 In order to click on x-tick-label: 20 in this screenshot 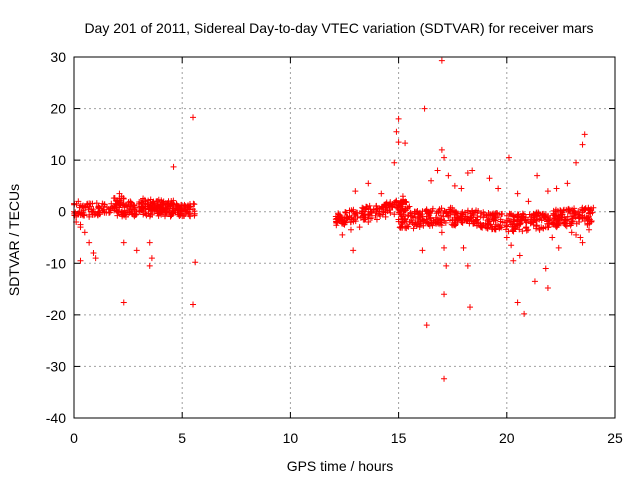, I will do `click(507, 438)`.